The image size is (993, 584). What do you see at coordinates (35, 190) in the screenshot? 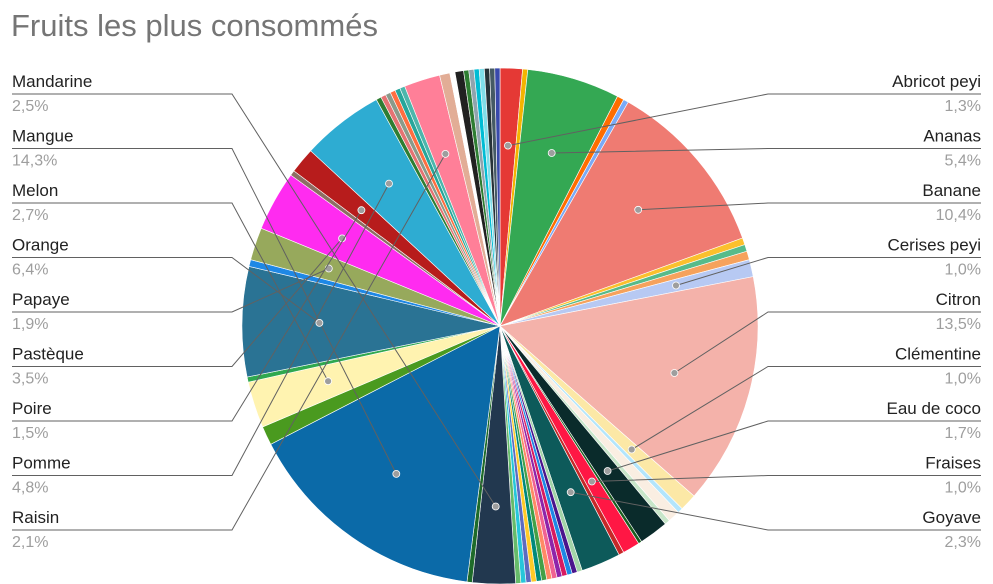
I see `pie-label-name: Melon` at bounding box center [35, 190].